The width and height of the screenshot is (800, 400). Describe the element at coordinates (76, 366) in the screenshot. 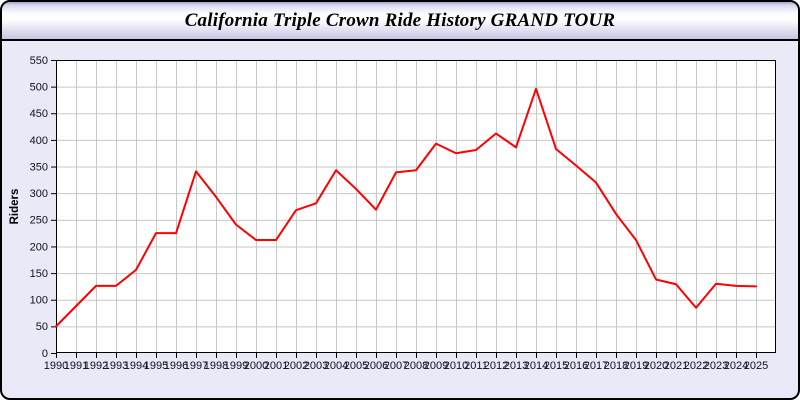

I see `x-tick-label: 1991` at that location.